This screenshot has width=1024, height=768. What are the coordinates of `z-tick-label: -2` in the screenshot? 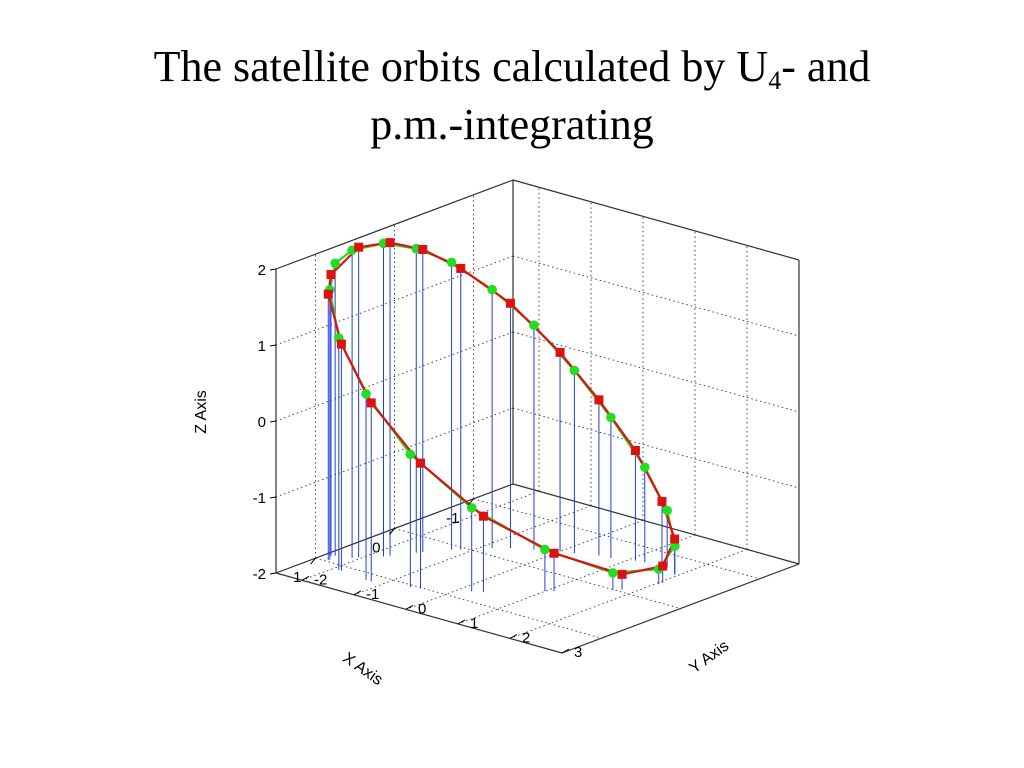 It's located at (259, 574).